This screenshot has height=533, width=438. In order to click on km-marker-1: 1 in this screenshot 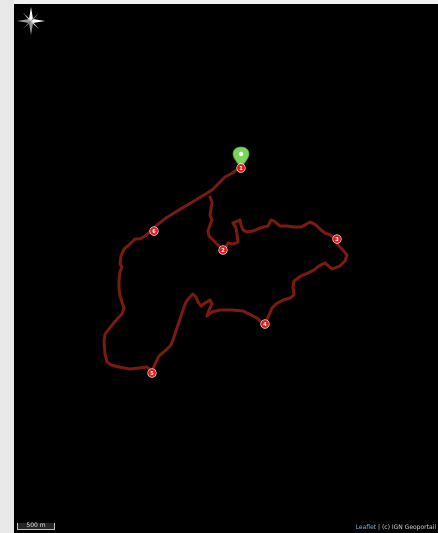, I will do `click(241, 168)`.